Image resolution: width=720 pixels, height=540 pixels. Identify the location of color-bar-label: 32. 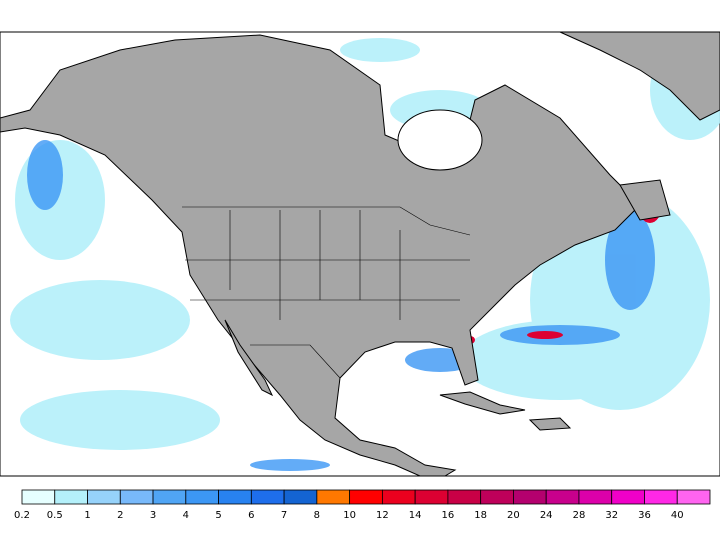
(611, 515).